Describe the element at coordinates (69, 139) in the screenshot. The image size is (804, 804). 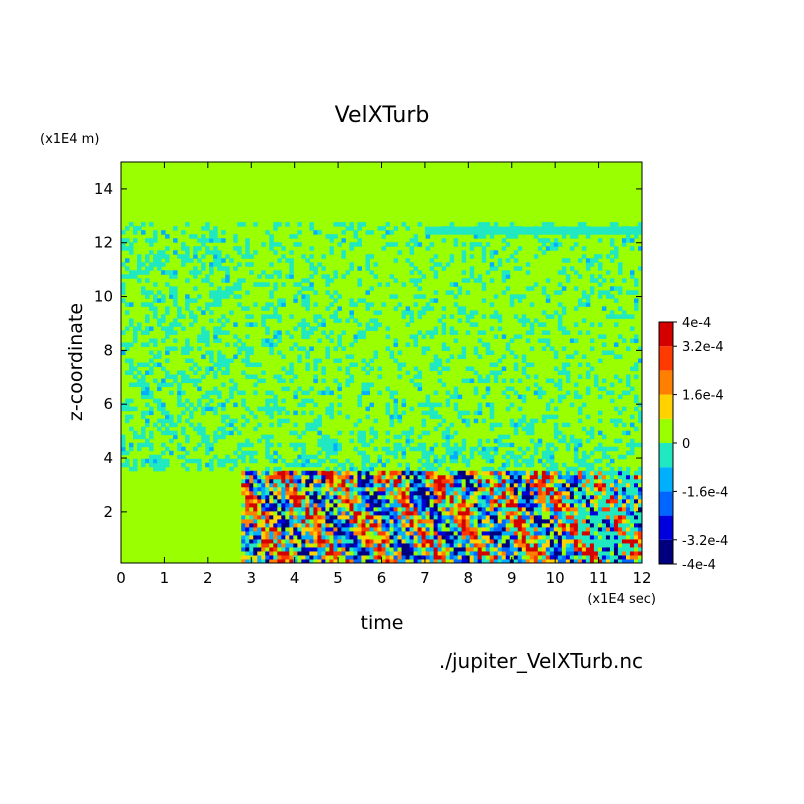
I see `y-axis-unit: (x1E4 m)` at that location.